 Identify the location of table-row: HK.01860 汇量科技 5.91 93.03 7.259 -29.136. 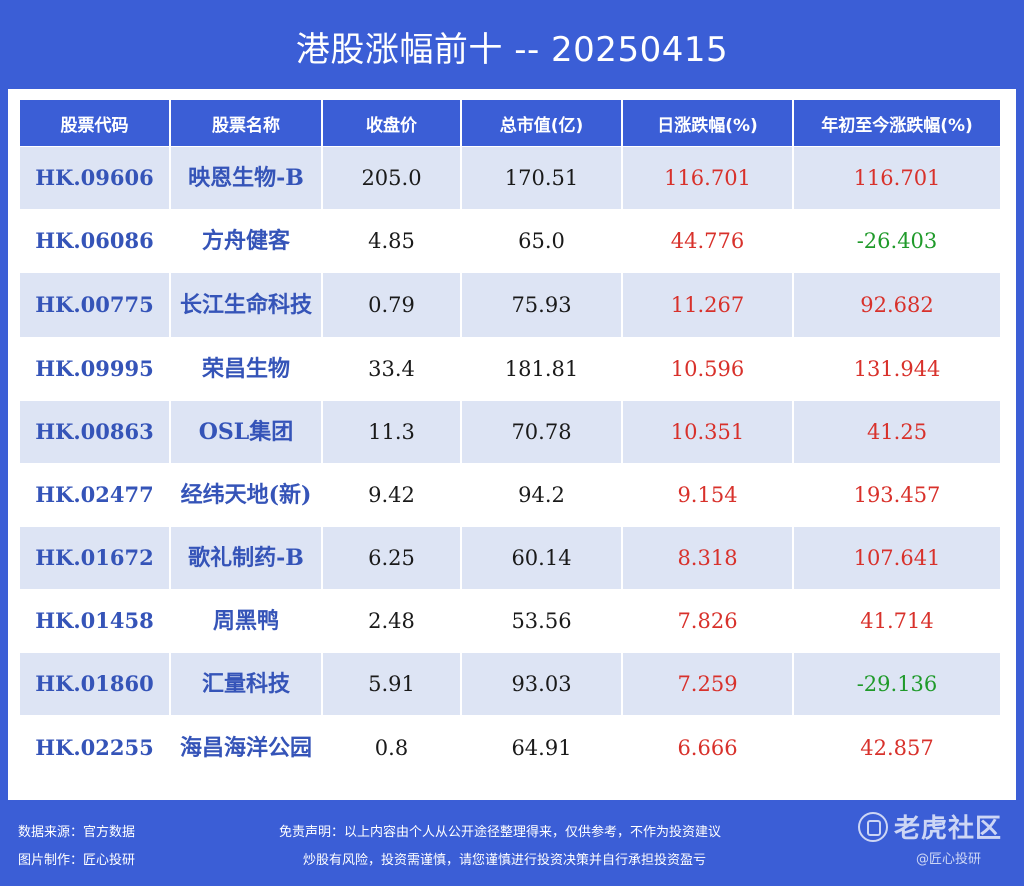
(510, 684).